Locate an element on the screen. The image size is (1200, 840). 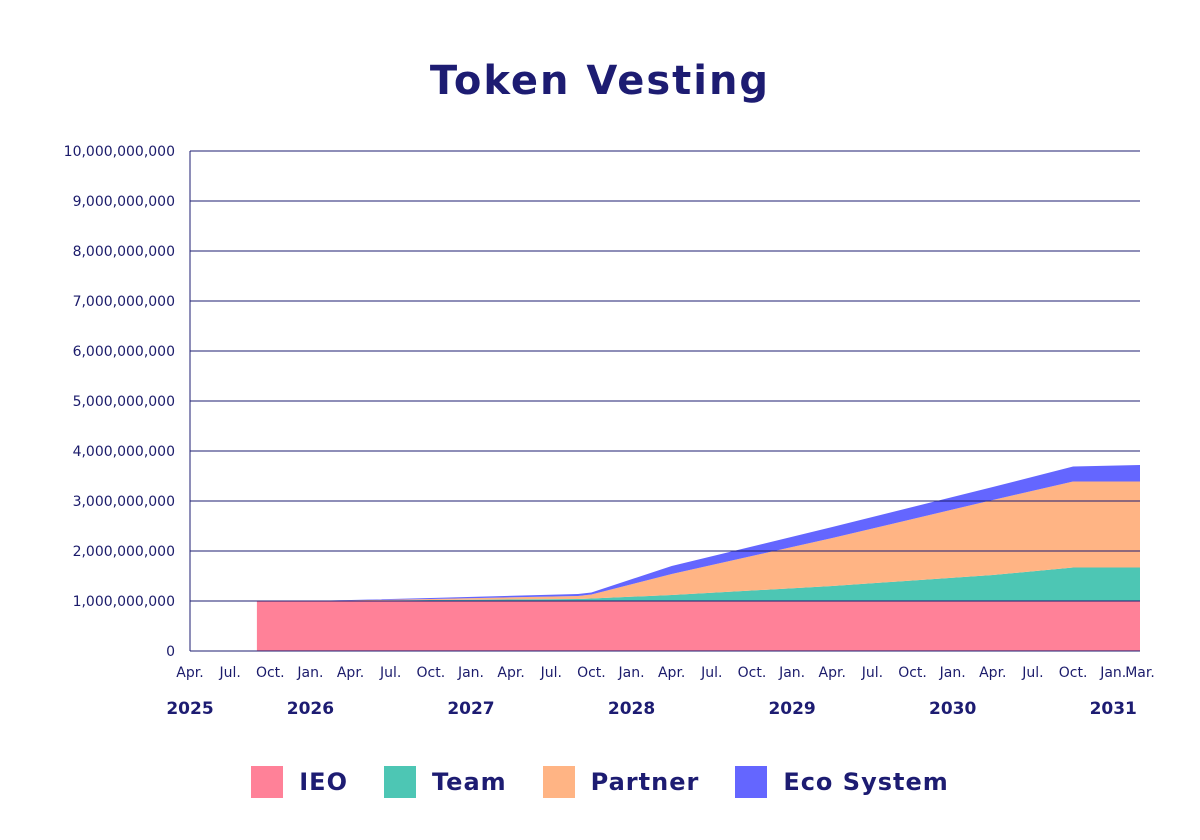
x-year-label: 2028 is located at coordinates (631, 709).